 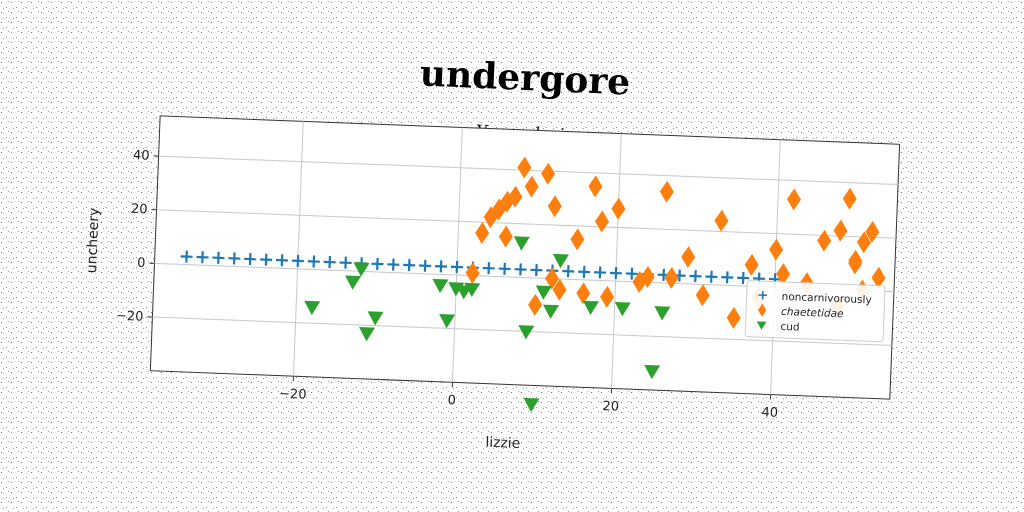 I want to click on legend-box, so click(x=815, y=311).